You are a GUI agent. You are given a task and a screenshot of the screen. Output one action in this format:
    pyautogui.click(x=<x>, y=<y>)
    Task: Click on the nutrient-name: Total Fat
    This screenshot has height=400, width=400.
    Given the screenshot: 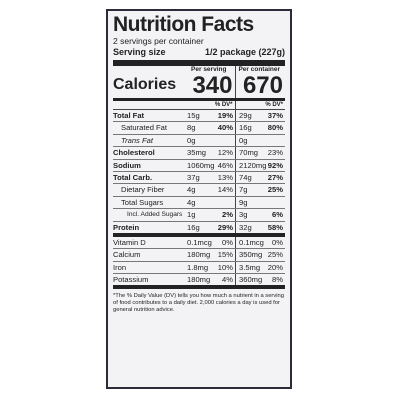 What is the action you would take?
    pyautogui.click(x=129, y=115)
    